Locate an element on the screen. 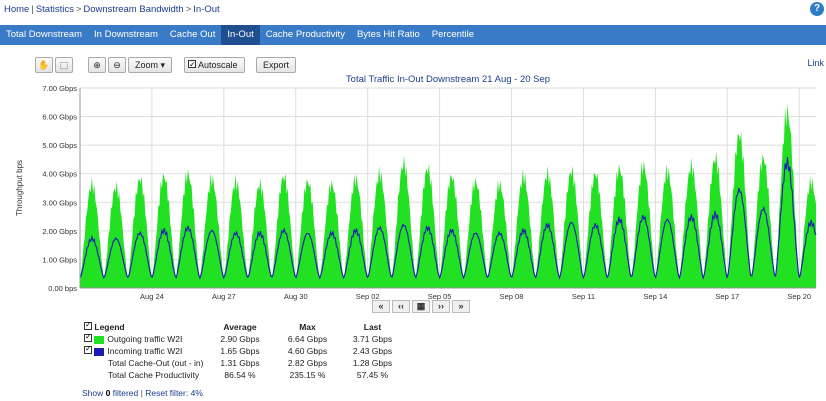 The image size is (826, 401). last-page-icon: » is located at coordinates (461, 306).